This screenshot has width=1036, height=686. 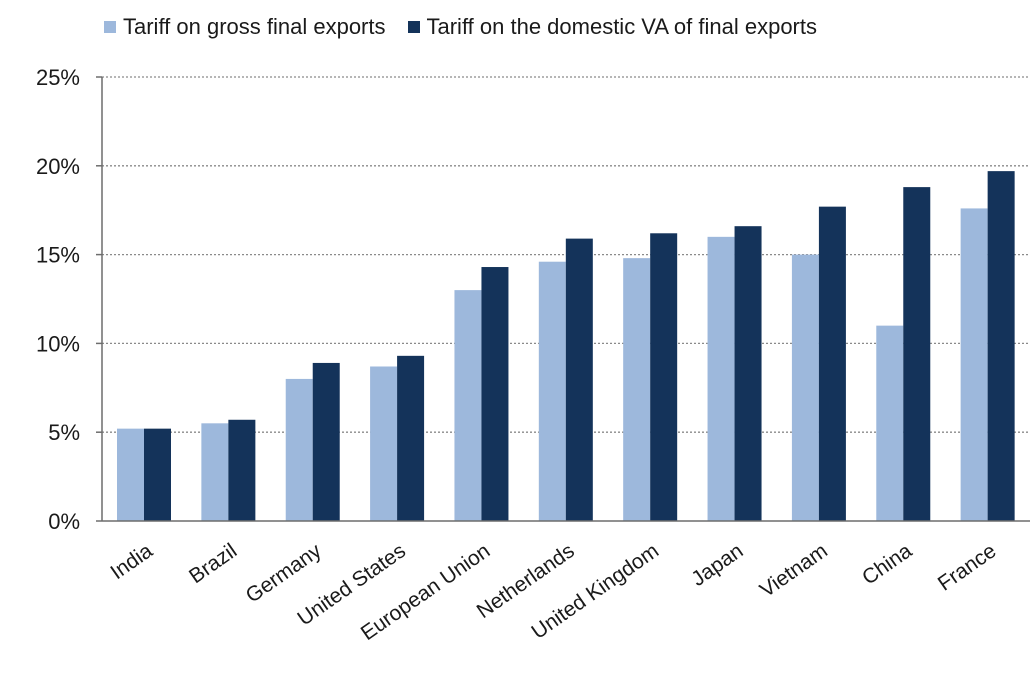 I want to click on legend-item-gross: Tariff on gross final exports, so click(x=245, y=27).